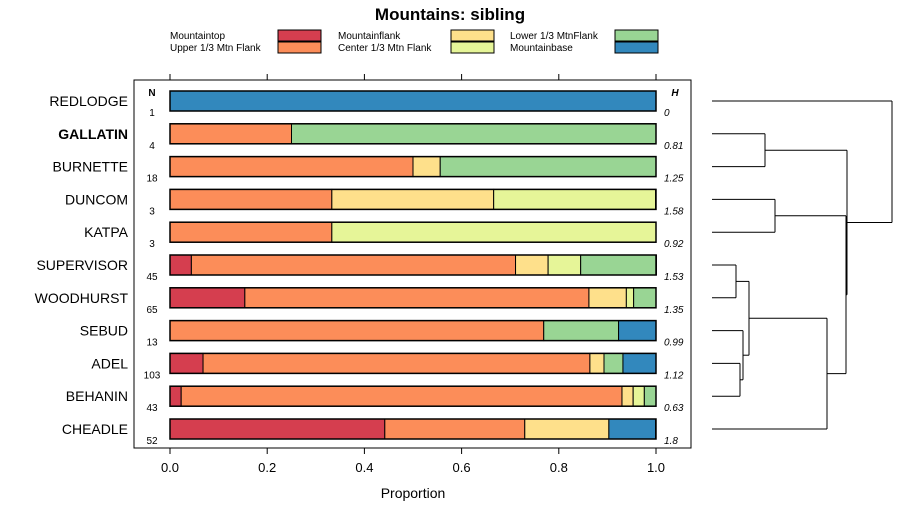 Image resolution: width=900 pixels, height=520 pixels. Describe the element at coordinates (106, 232) in the screenshot. I see `category-label: KATPA` at that location.